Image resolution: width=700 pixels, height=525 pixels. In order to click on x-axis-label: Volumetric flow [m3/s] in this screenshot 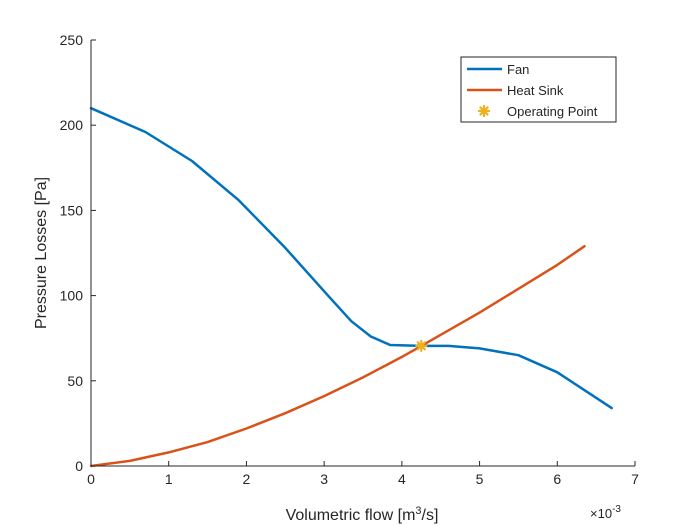, I will do `click(362, 514)`.